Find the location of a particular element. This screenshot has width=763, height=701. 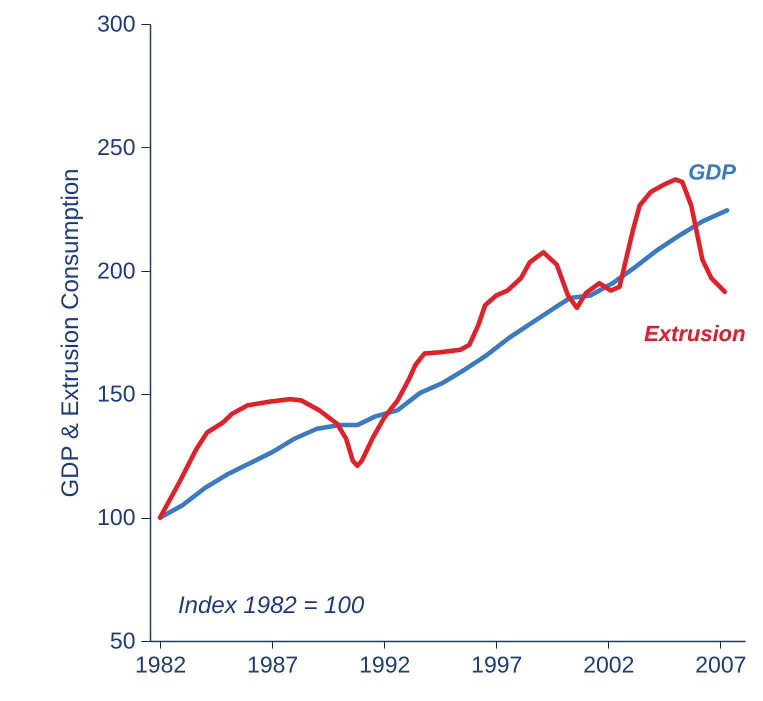

y-axis-title: GDP & Extrusion Consumption is located at coordinates (70, 333).